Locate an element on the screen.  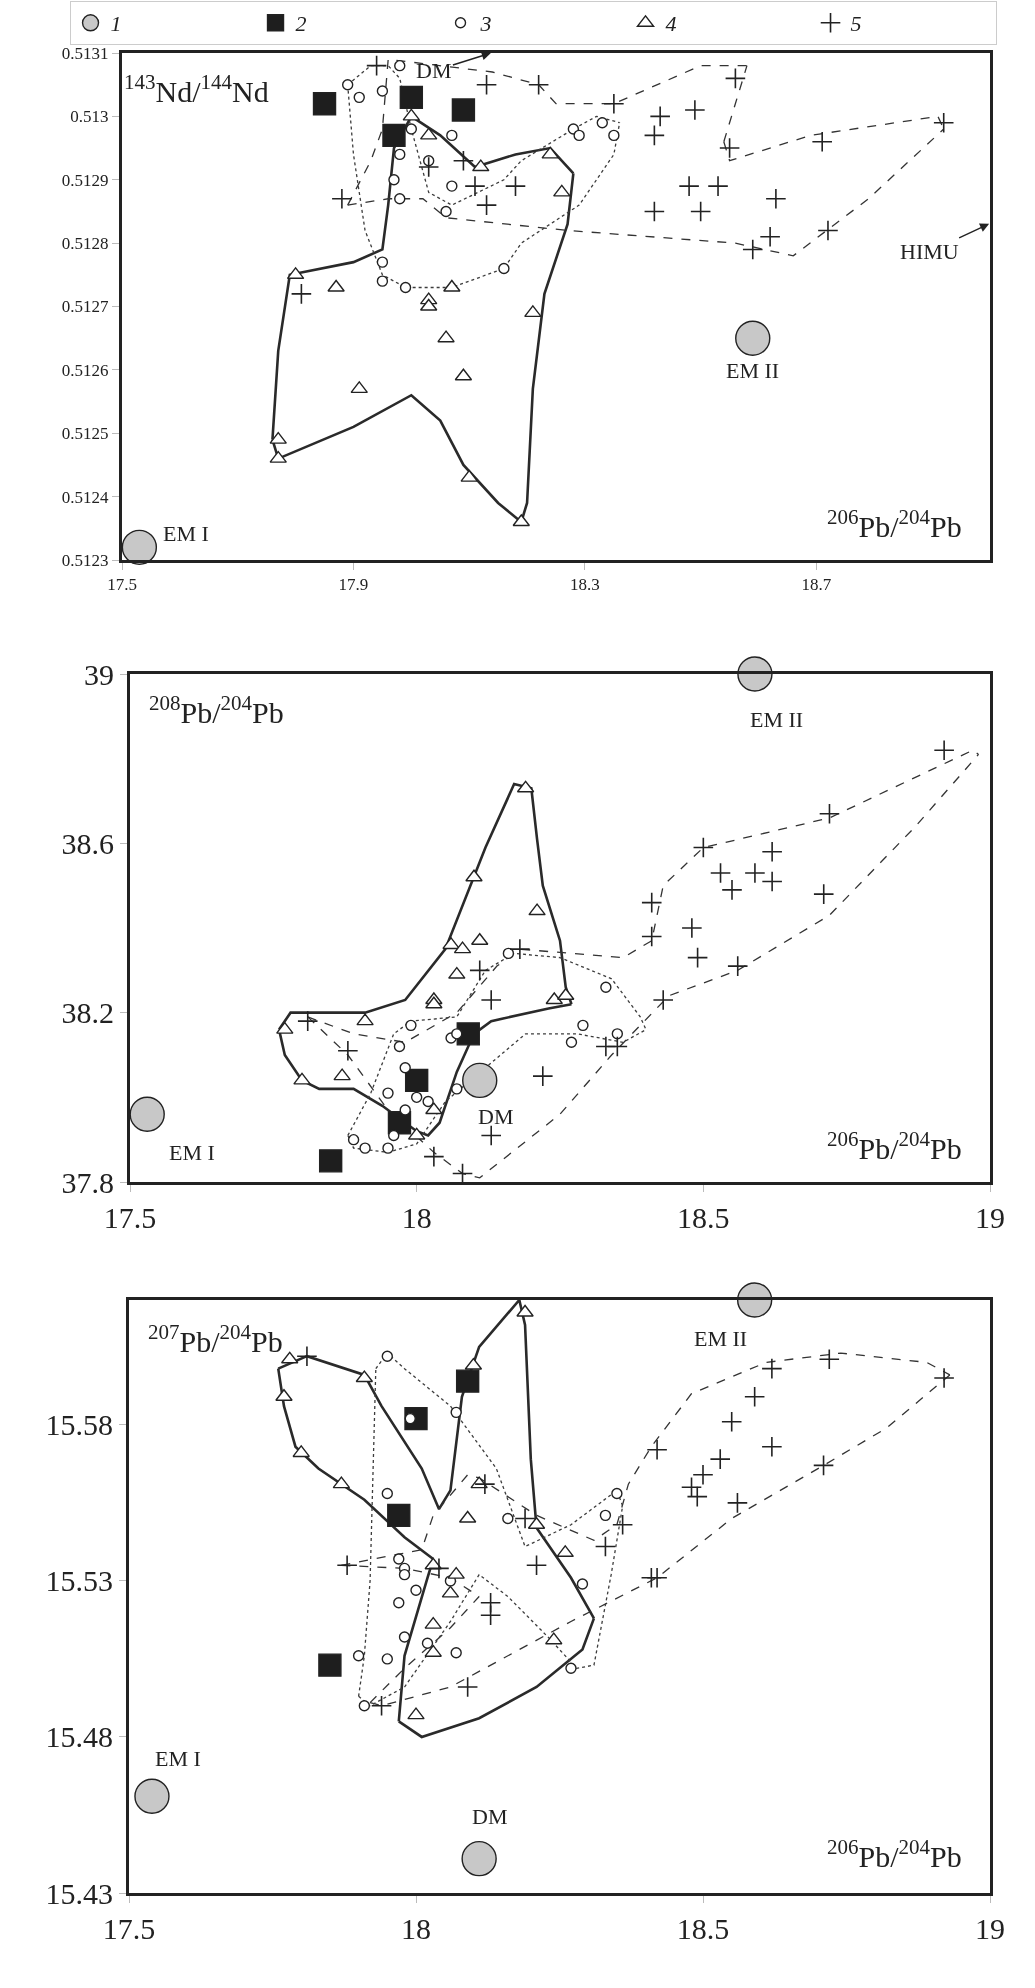
y-tick-label: 0.5125 is located at coordinates (85, 434).